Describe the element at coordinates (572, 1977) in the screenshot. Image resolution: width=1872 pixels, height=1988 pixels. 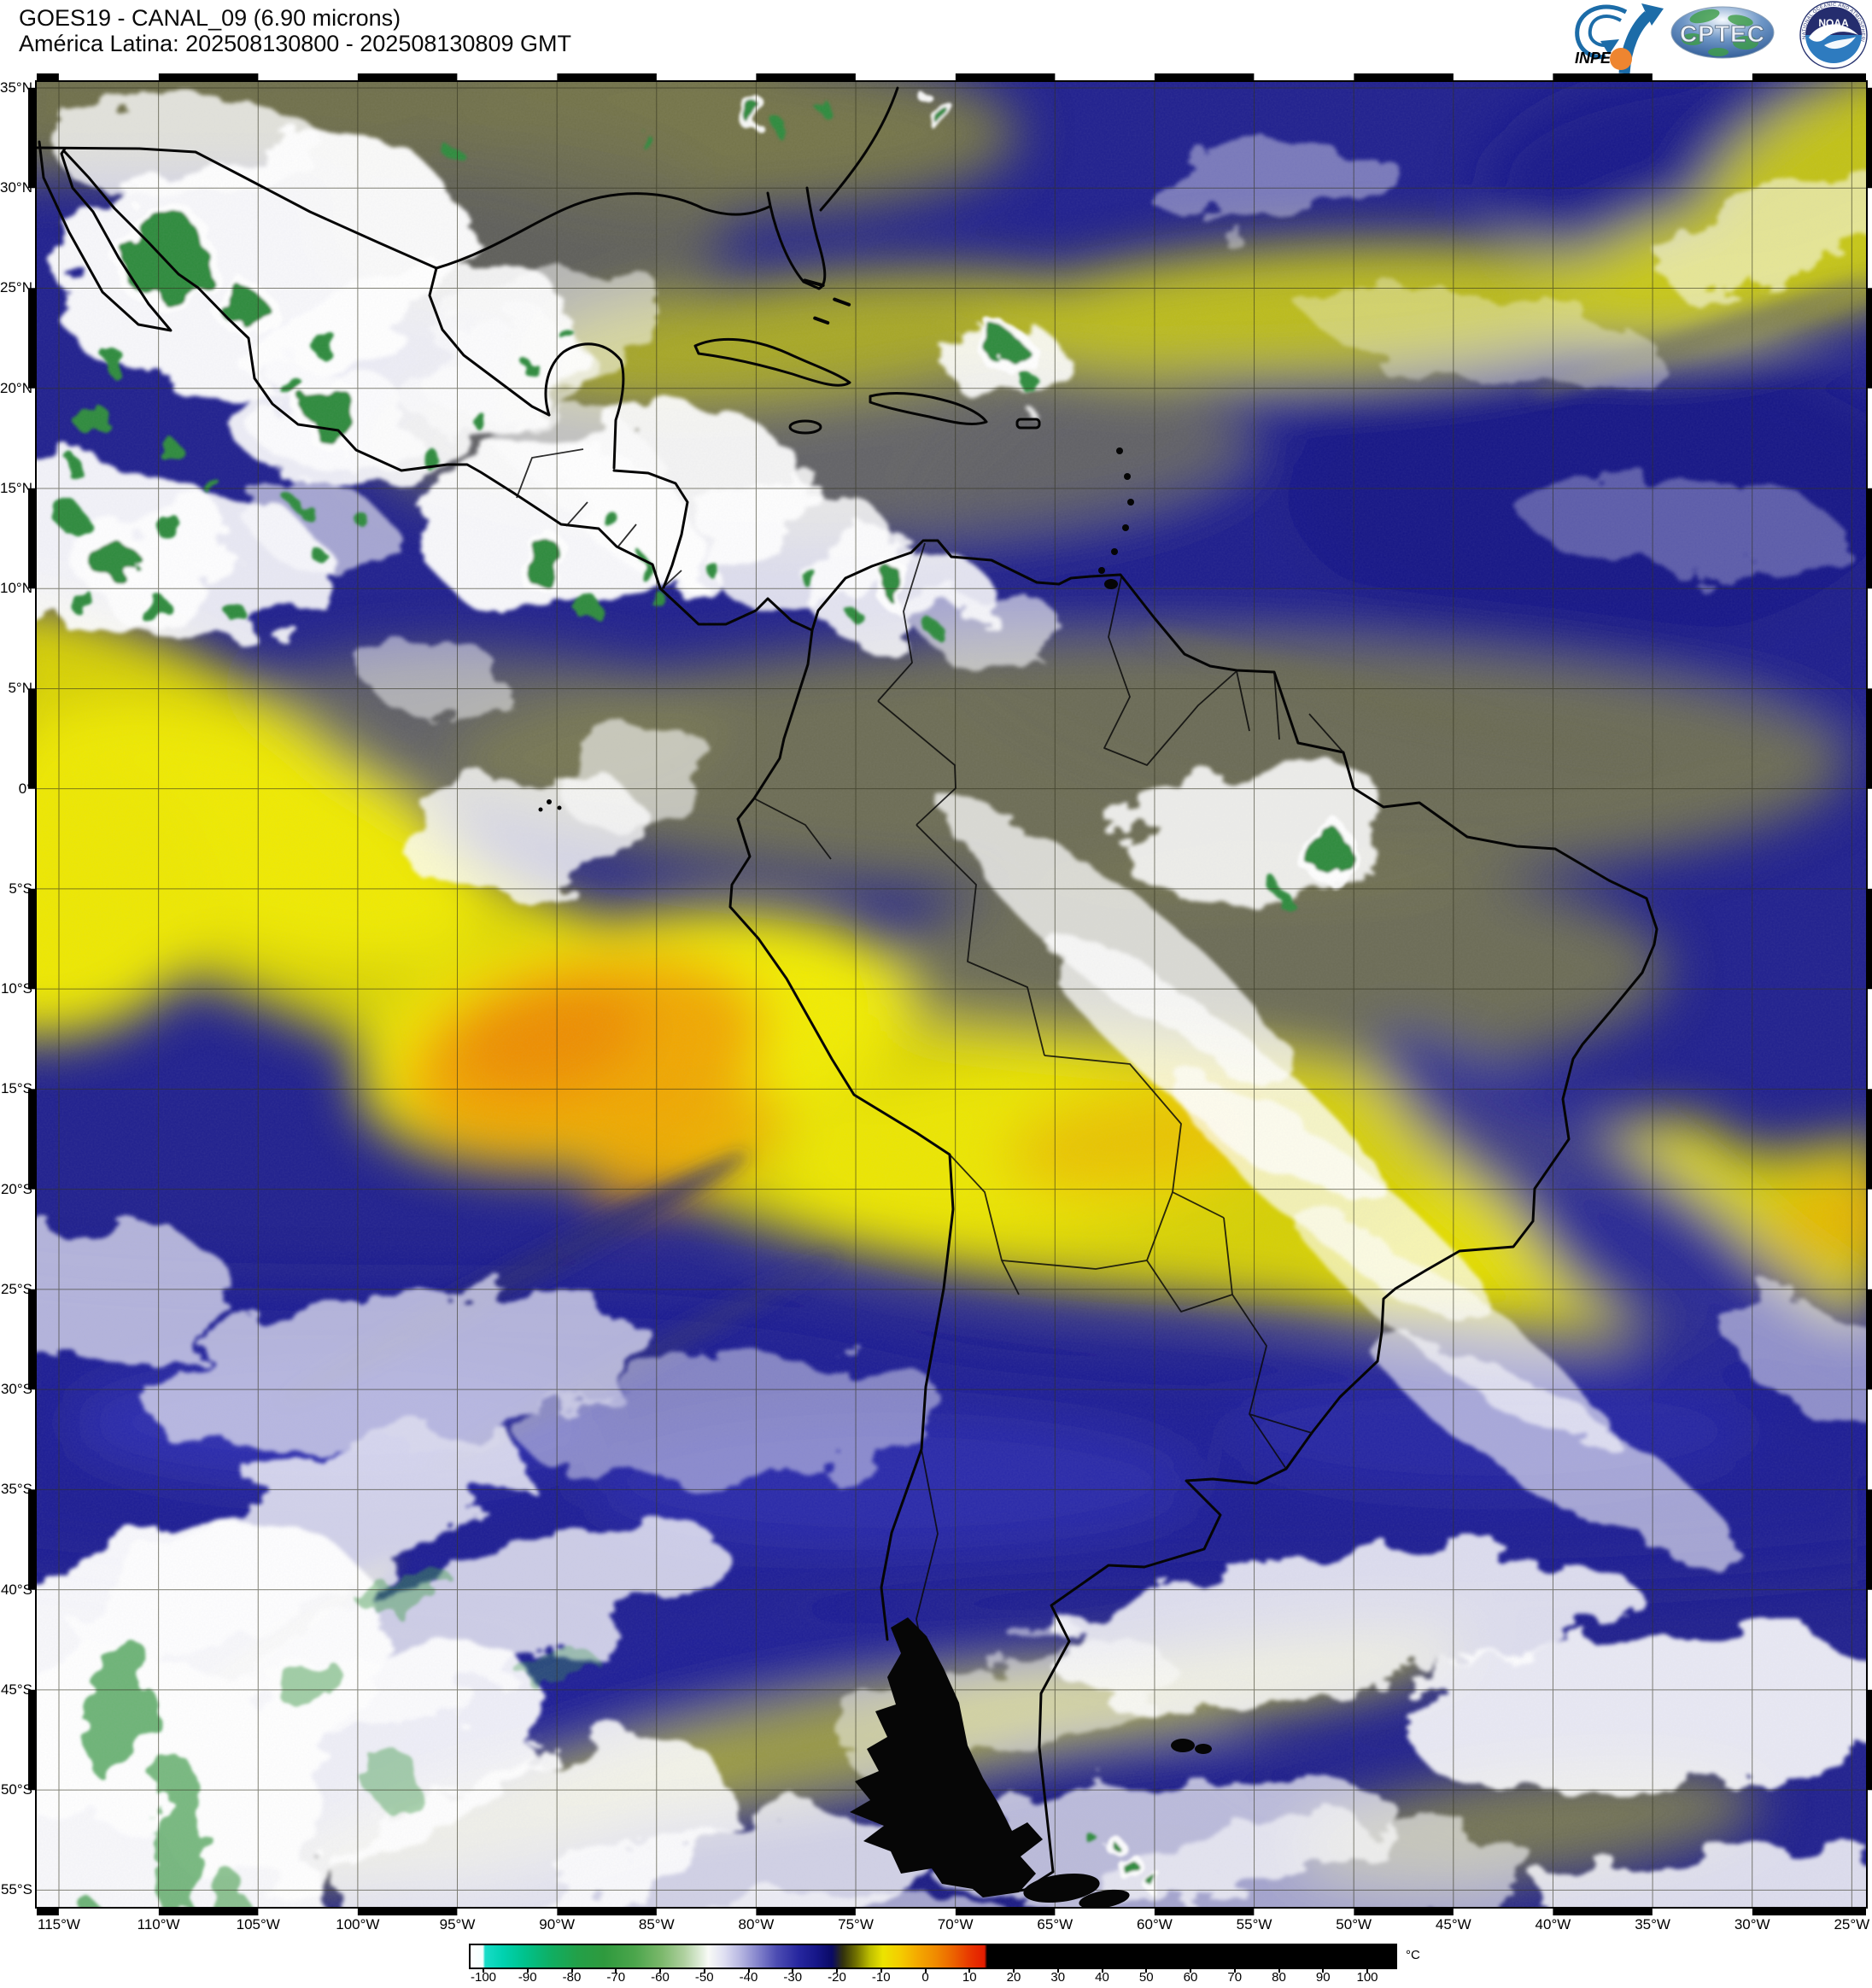
I see `colorbar-tick-label: -80` at that location.